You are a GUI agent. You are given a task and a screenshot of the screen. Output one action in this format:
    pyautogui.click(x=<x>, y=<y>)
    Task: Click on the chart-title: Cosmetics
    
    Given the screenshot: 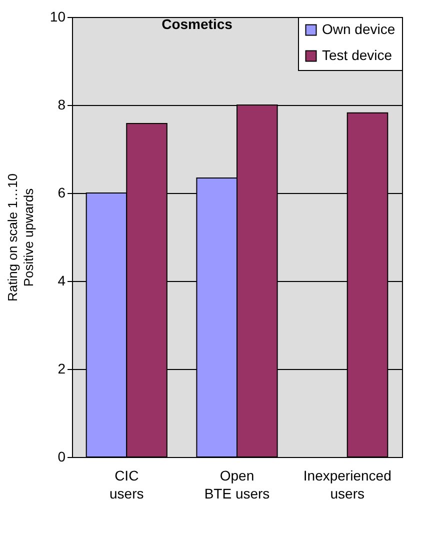 What is the action you would take?
    pyautogui.click(x=197, y=24)
    